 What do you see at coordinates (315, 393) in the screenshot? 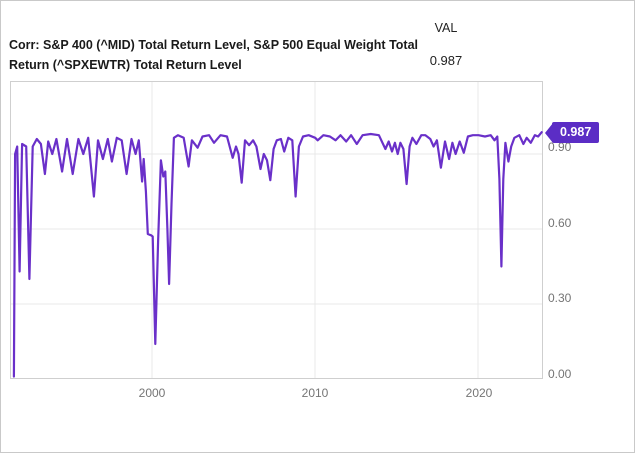
I see `x-axis-label-2010: 2010` at bounding box center [315, 393].